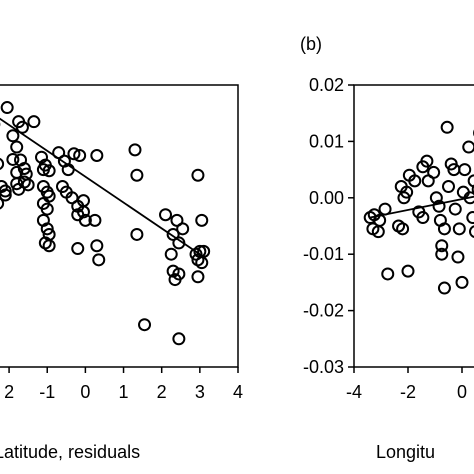 This screenshot has height=474, width=474. I want to click on panel-a-x-tick-label: 3, so click(200, 392).